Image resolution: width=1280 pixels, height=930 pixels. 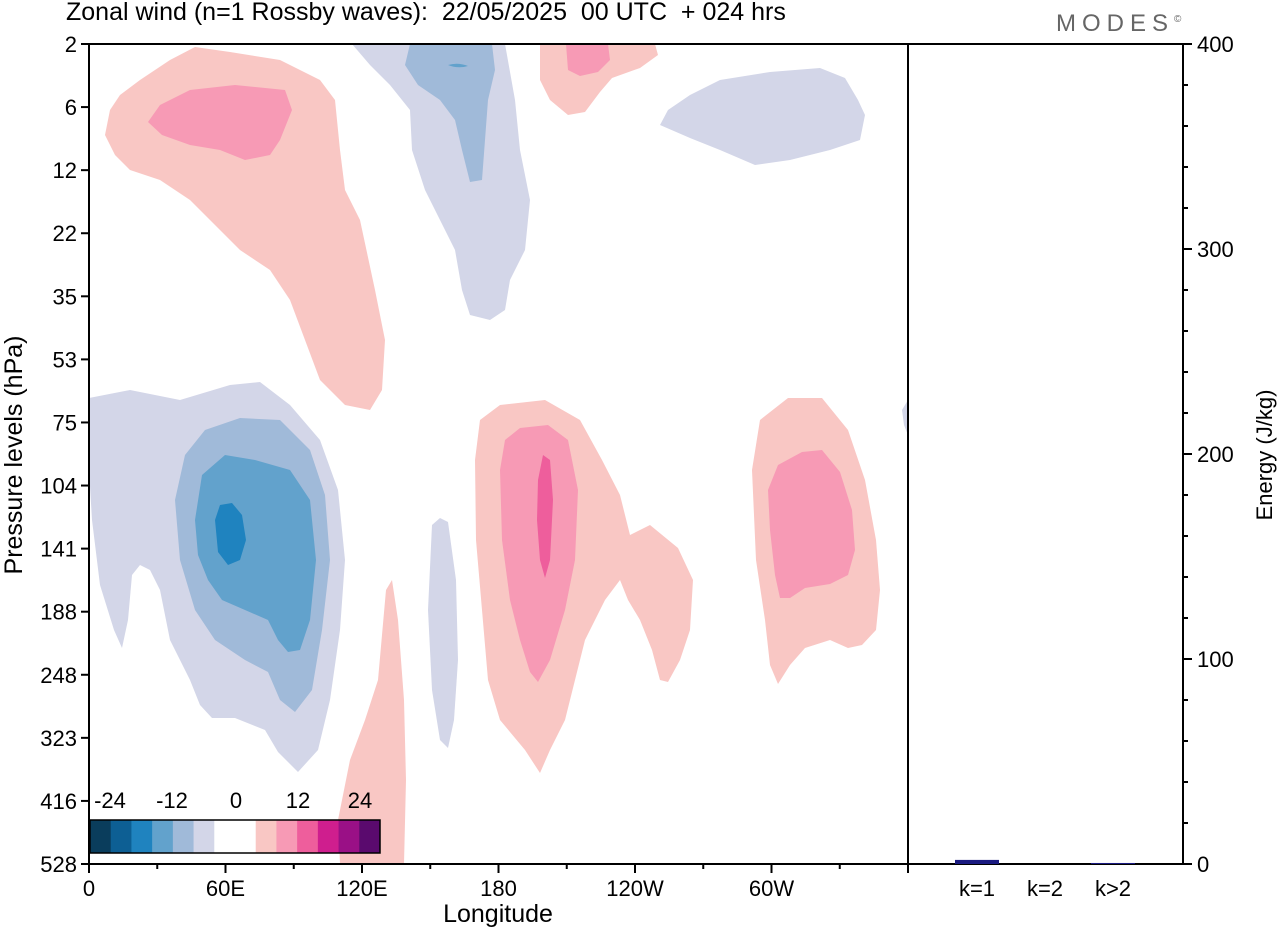 What do you see at coordinates (811, 524) in the screenshot?
I see `contour-pos-right-mid` at bounding box center [811, 524].